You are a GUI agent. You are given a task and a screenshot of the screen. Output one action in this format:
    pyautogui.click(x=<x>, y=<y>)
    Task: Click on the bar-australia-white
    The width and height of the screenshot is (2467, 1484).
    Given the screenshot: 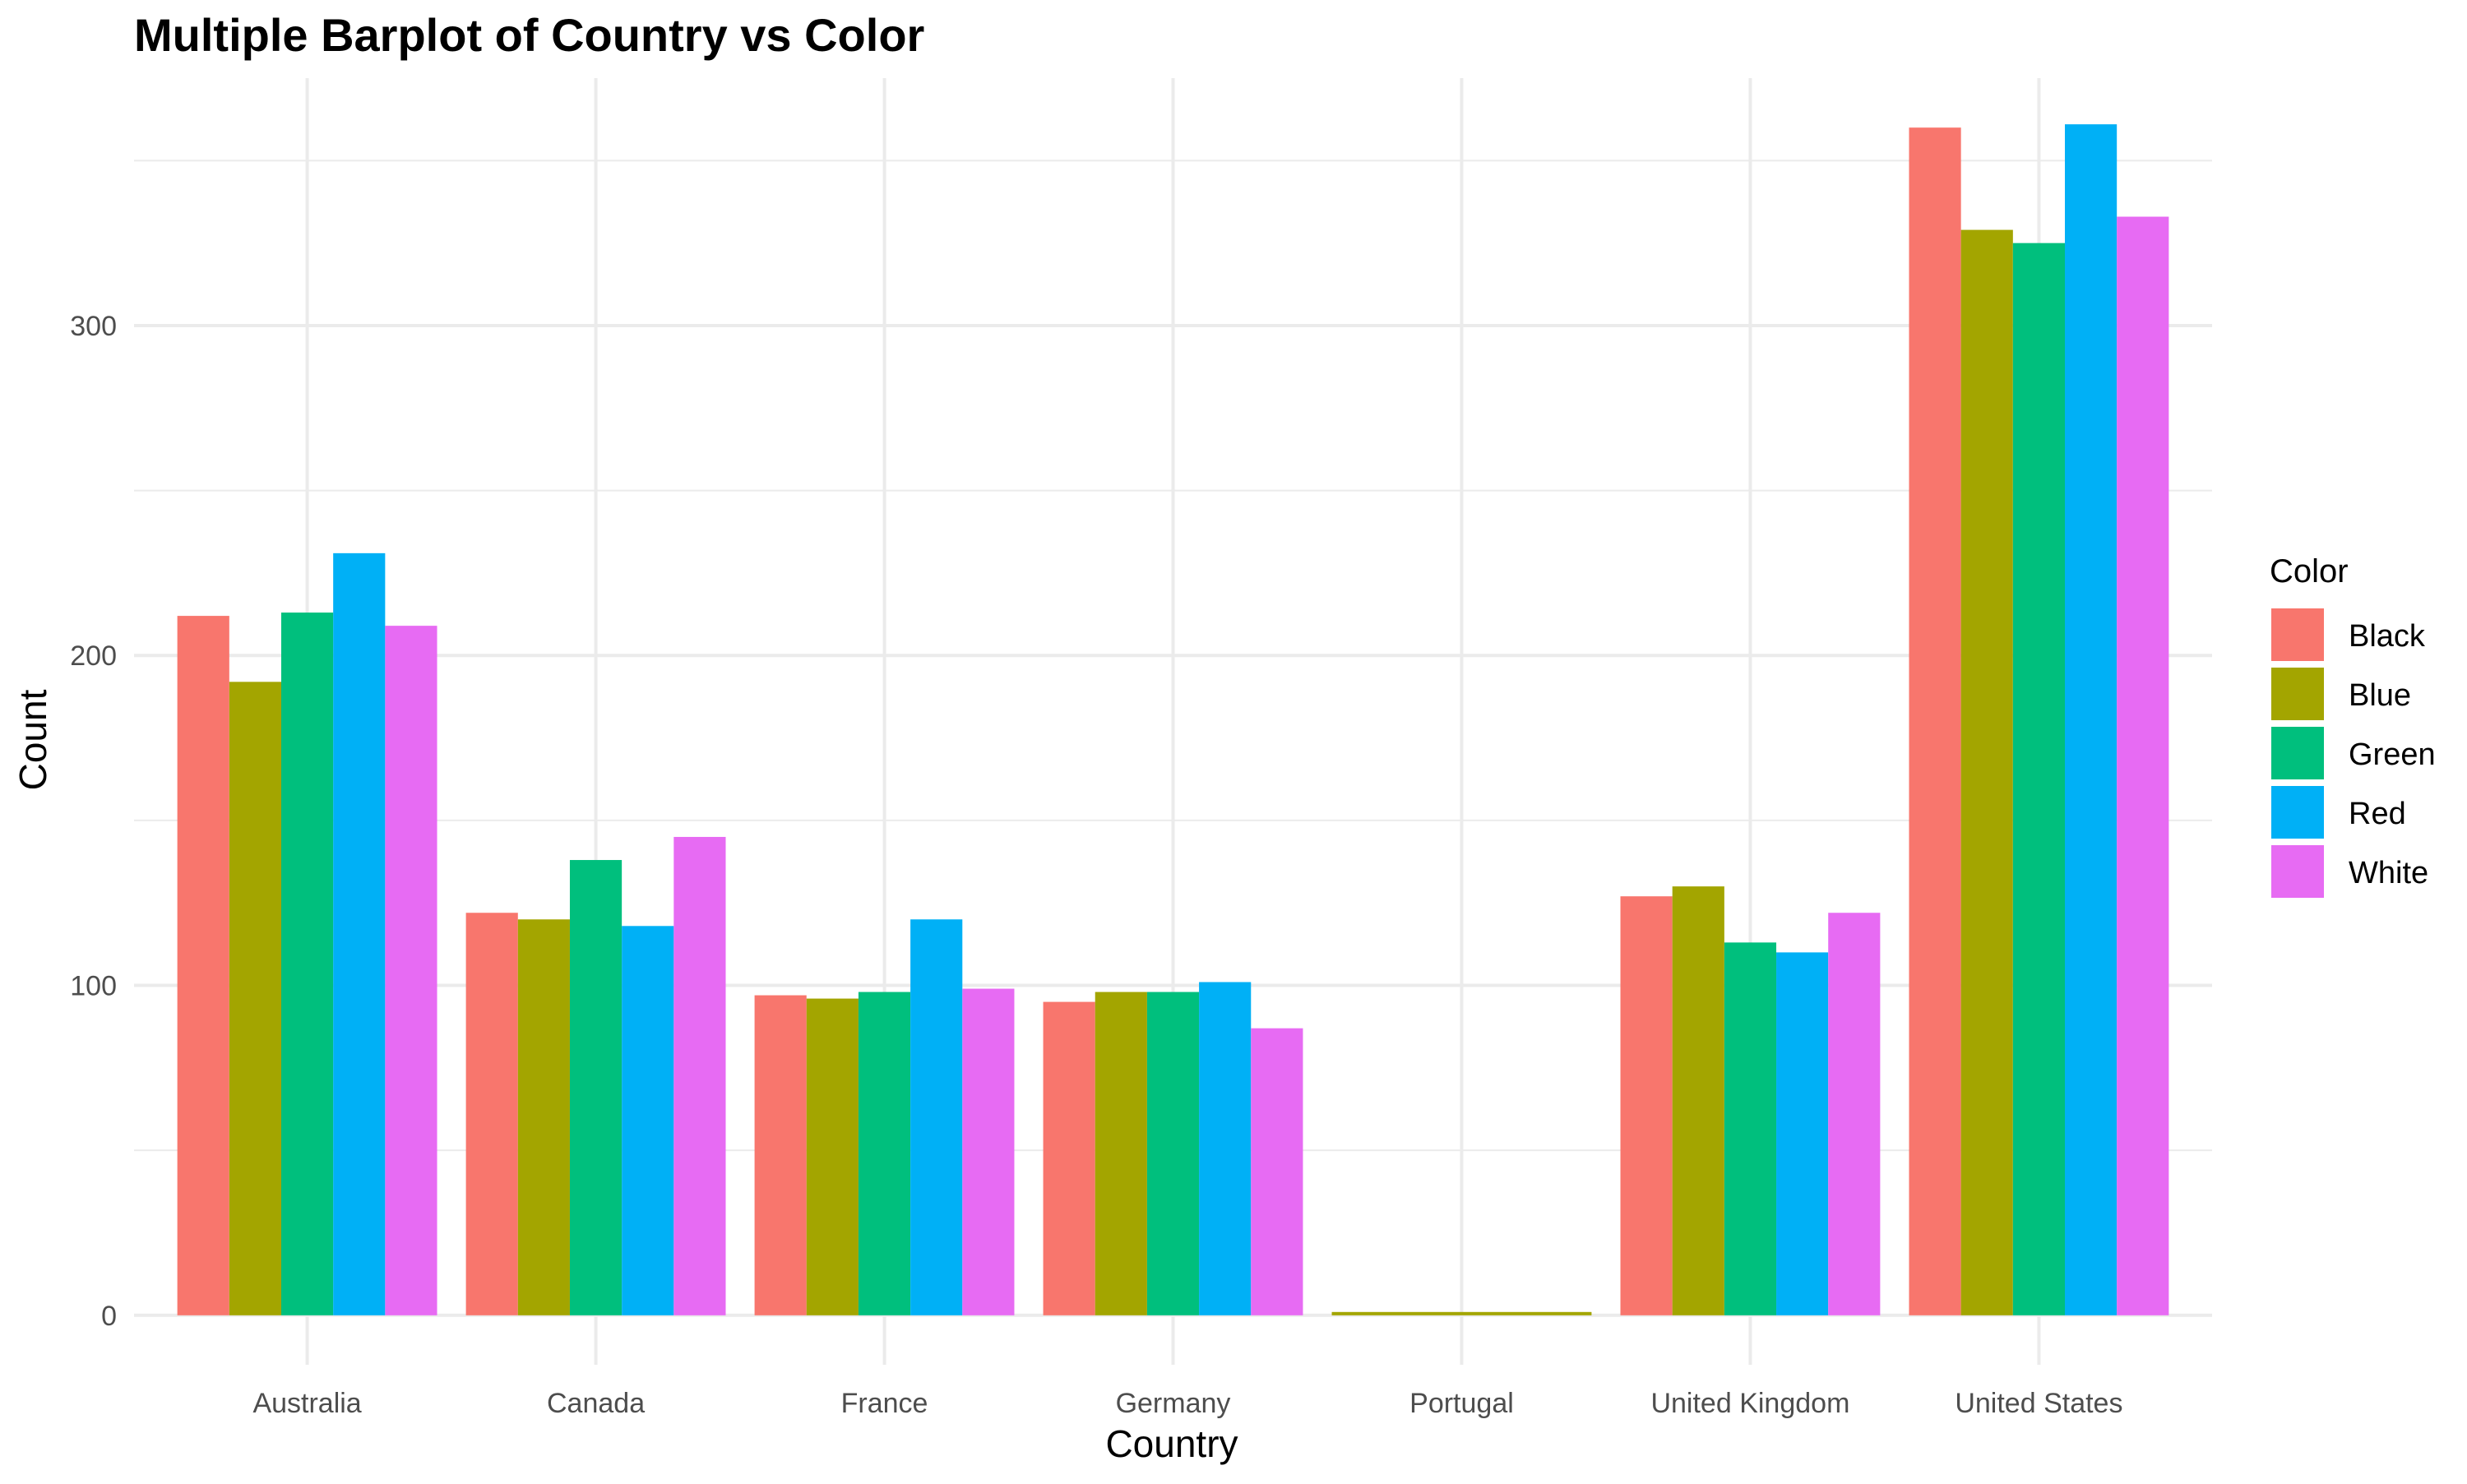 What is the action you would take?
    pyautogui.click(x=411, y=971)
    